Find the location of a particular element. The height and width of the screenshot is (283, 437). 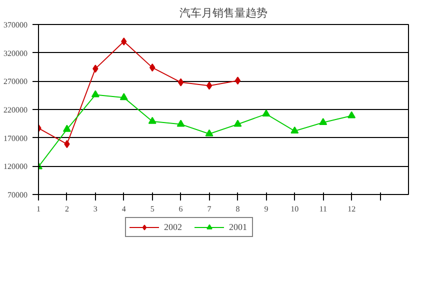

y-tick-label: 320000 is located at coordinates (16, 53).